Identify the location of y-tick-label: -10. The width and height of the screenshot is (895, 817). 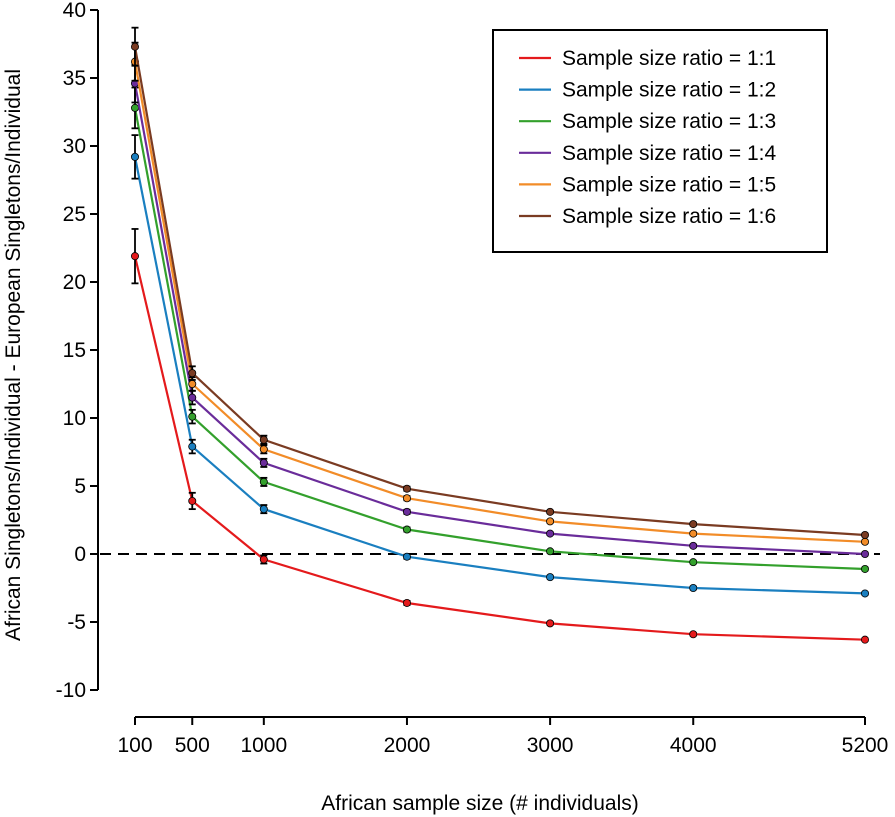
(71, 690).